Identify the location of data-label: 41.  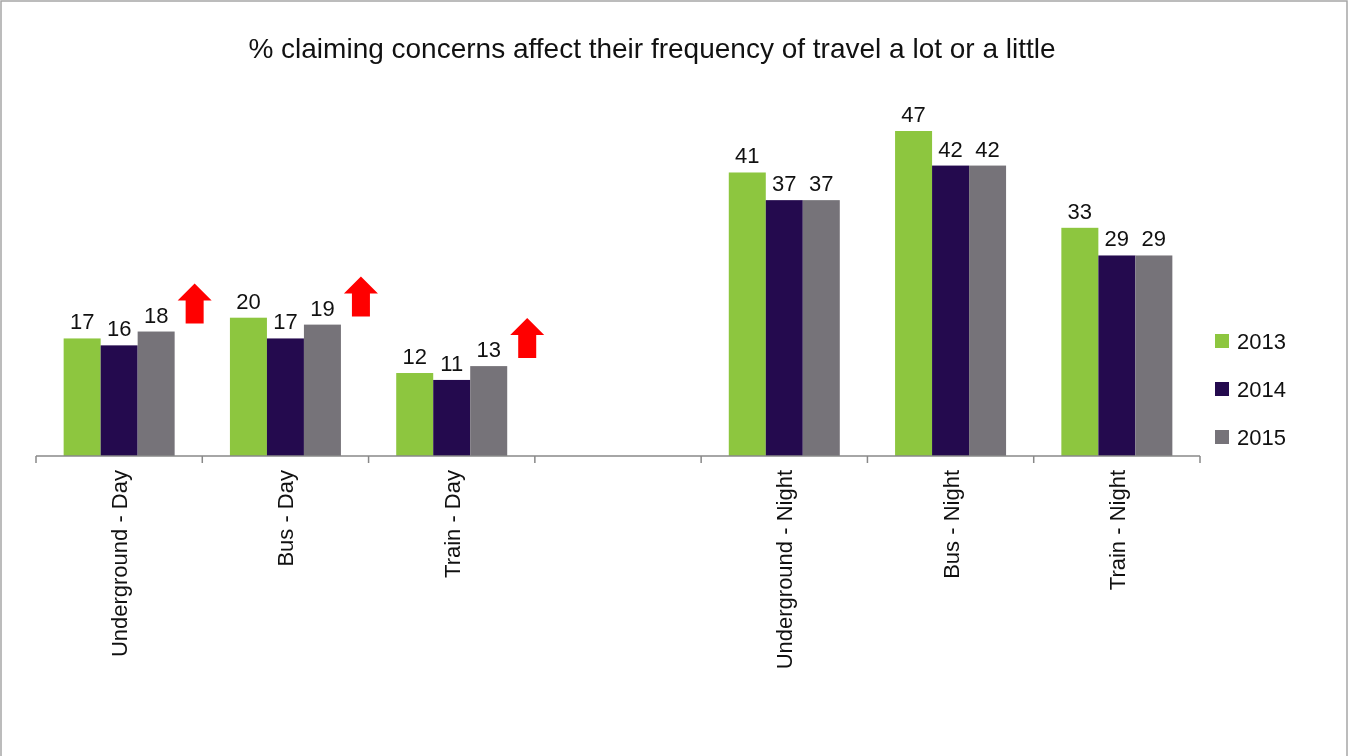
(747, 156).